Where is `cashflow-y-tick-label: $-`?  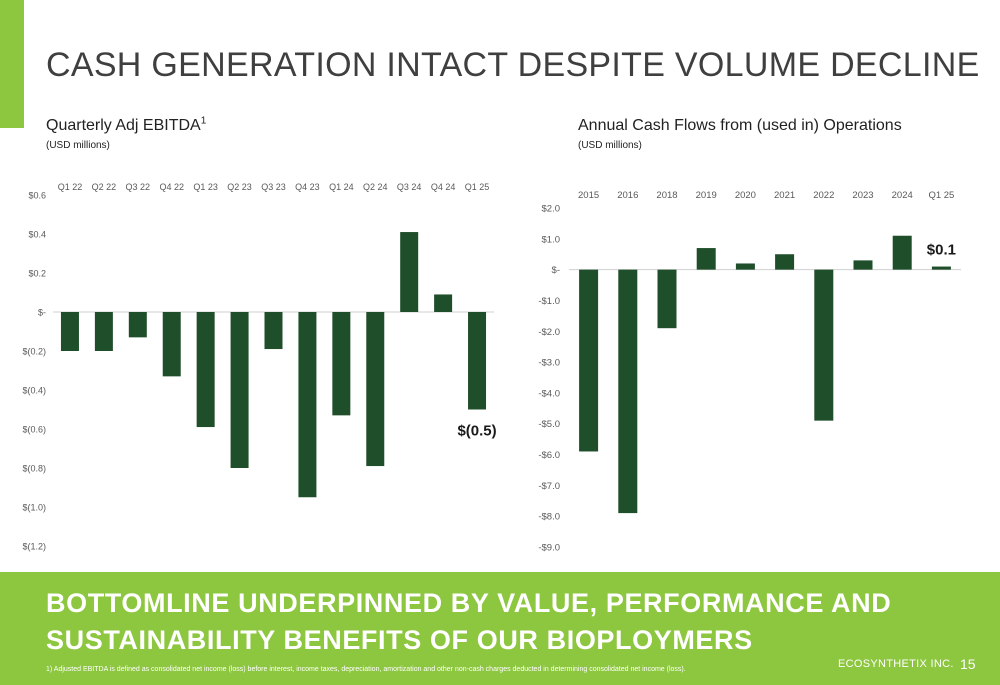 cashflow-y-tick-label: $- is located at coordinates (556, 270).